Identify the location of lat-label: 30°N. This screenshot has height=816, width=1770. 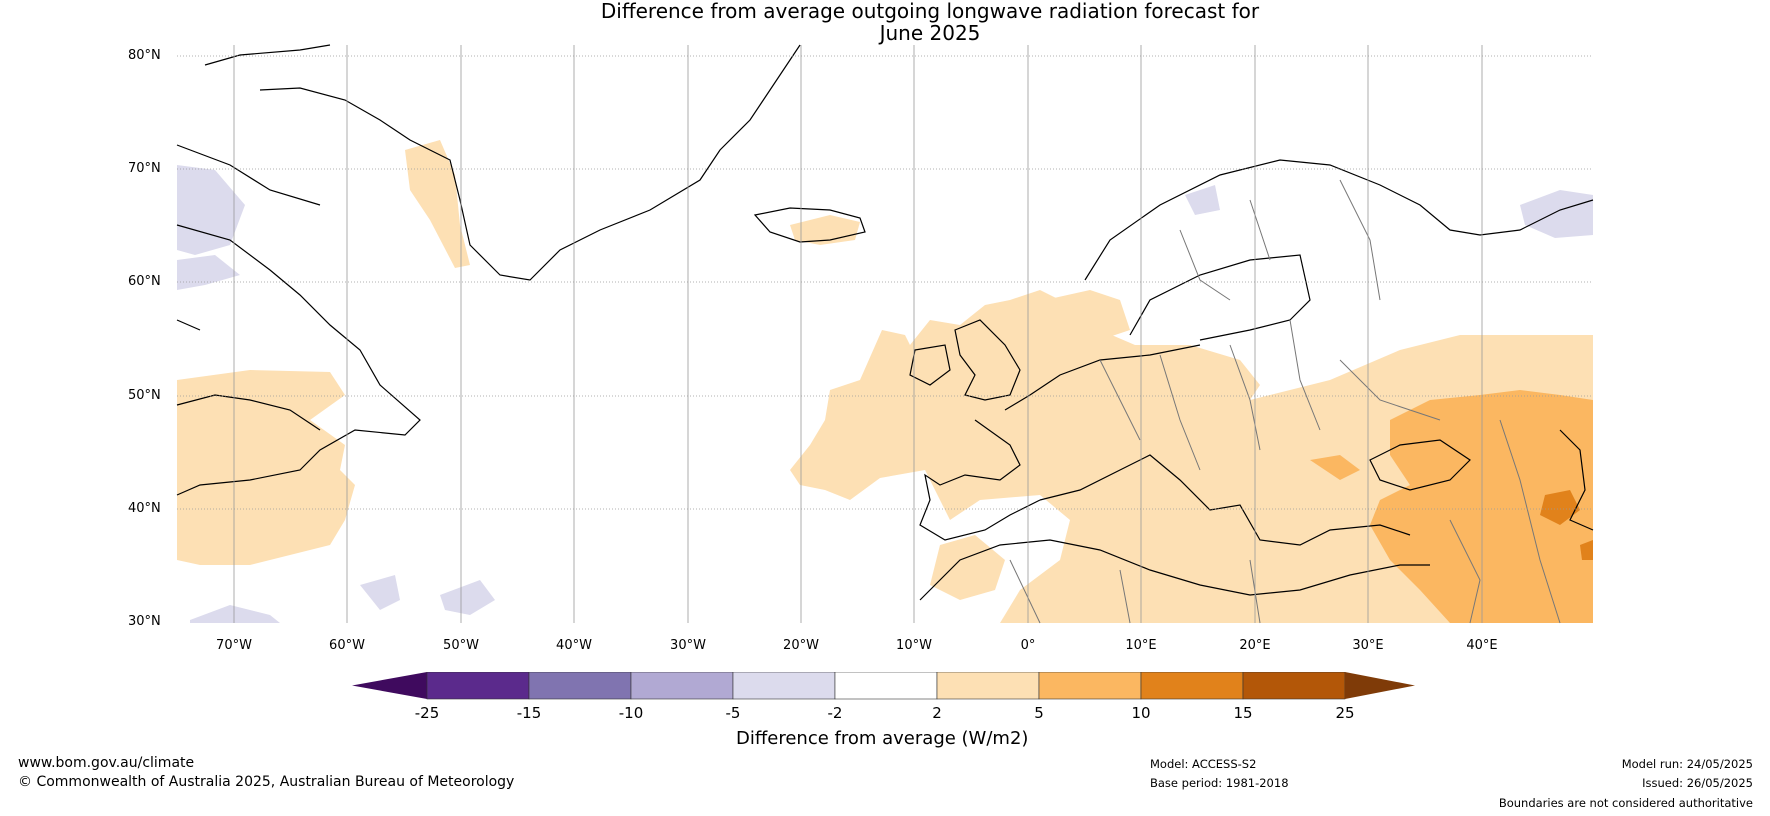
(144, 621).